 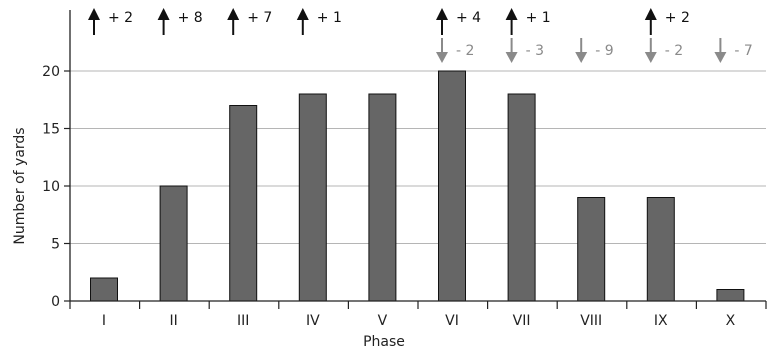 What do you see at coordinates (94, 21) in the screenshot?
I see `gain-arrow-I` at bounding box center [94, 21].